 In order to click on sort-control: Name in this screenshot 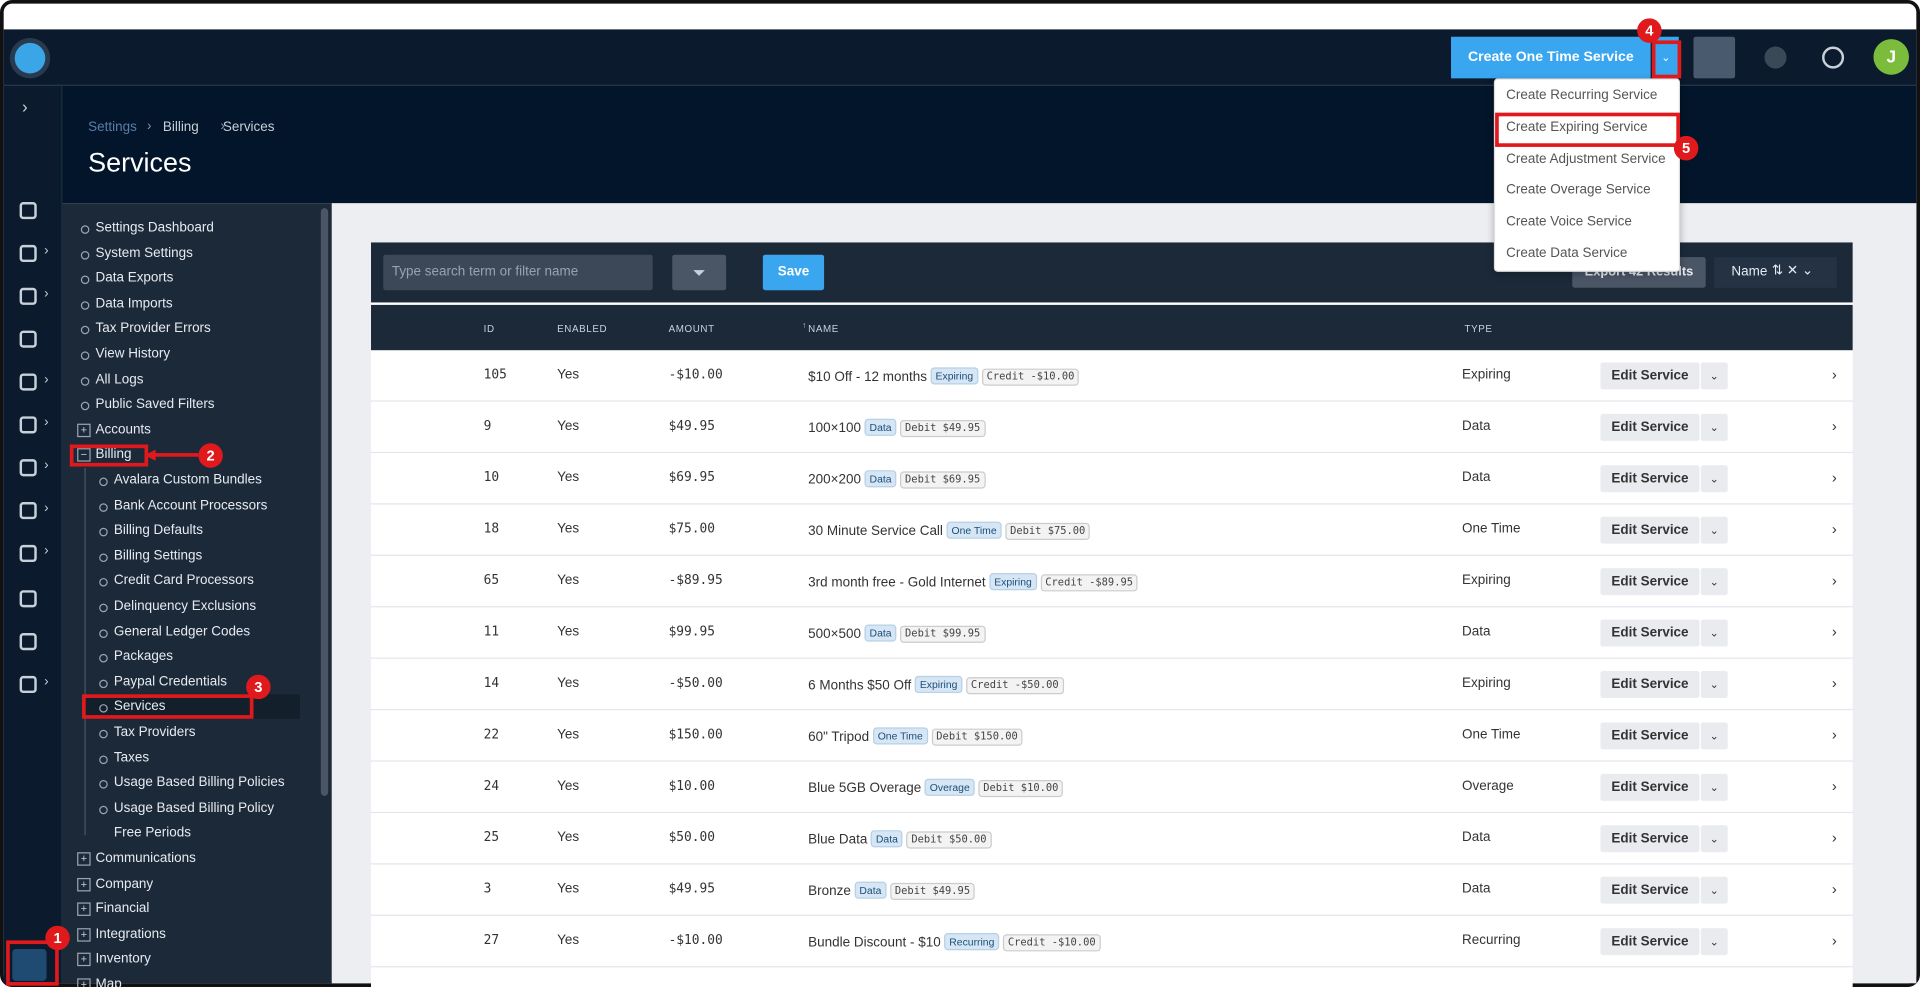, I will do `click(1775, 272)`.